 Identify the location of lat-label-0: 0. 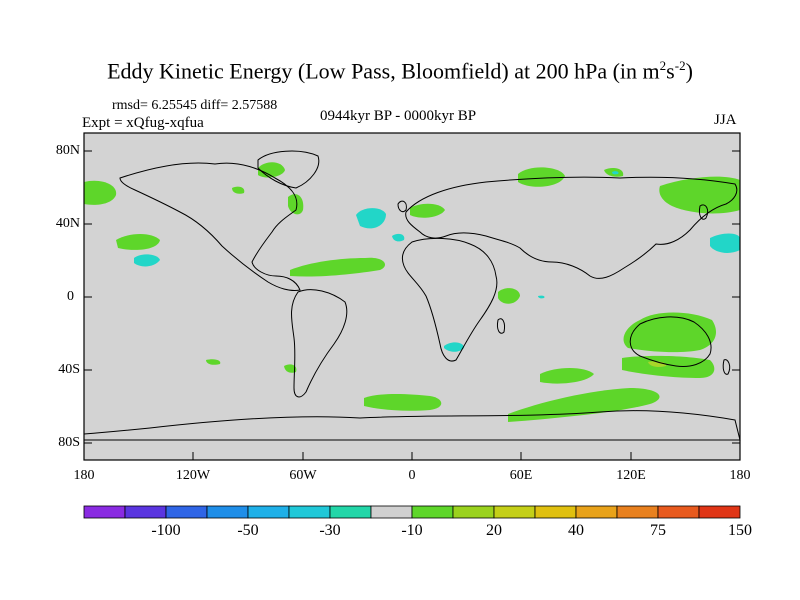
(70, 296).